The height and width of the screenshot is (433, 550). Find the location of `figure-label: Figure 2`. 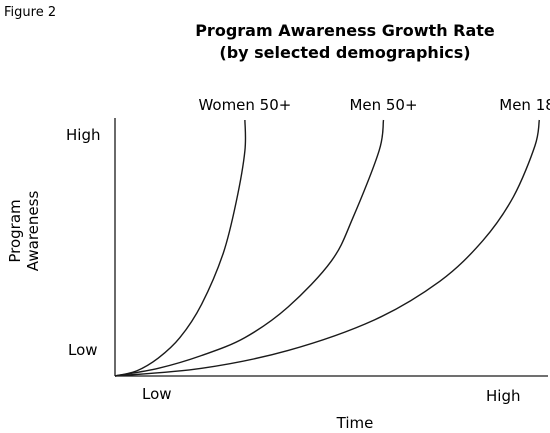

figure-label: Figure 2 is located at coordinates (30, 12).